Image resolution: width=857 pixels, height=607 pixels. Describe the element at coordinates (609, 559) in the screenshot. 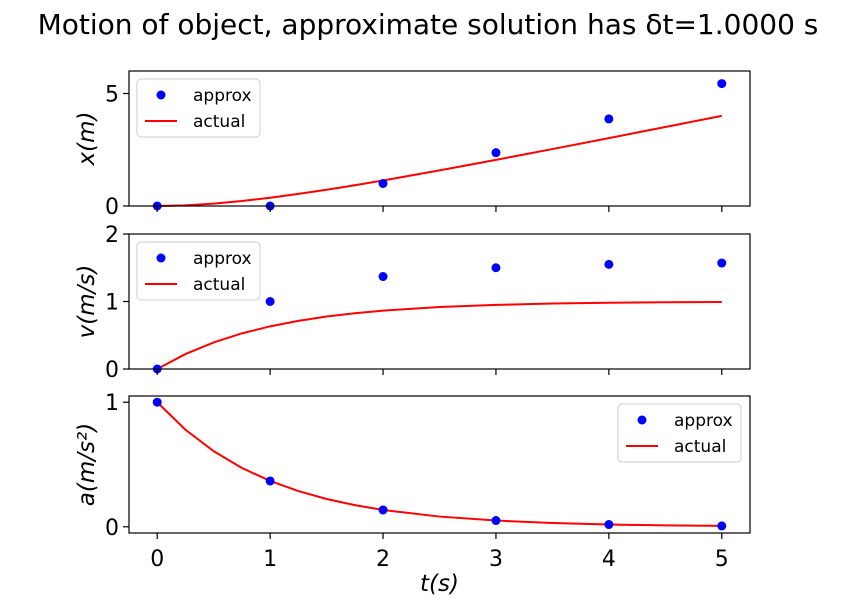

I see `x-tick-label: 4` at that location.